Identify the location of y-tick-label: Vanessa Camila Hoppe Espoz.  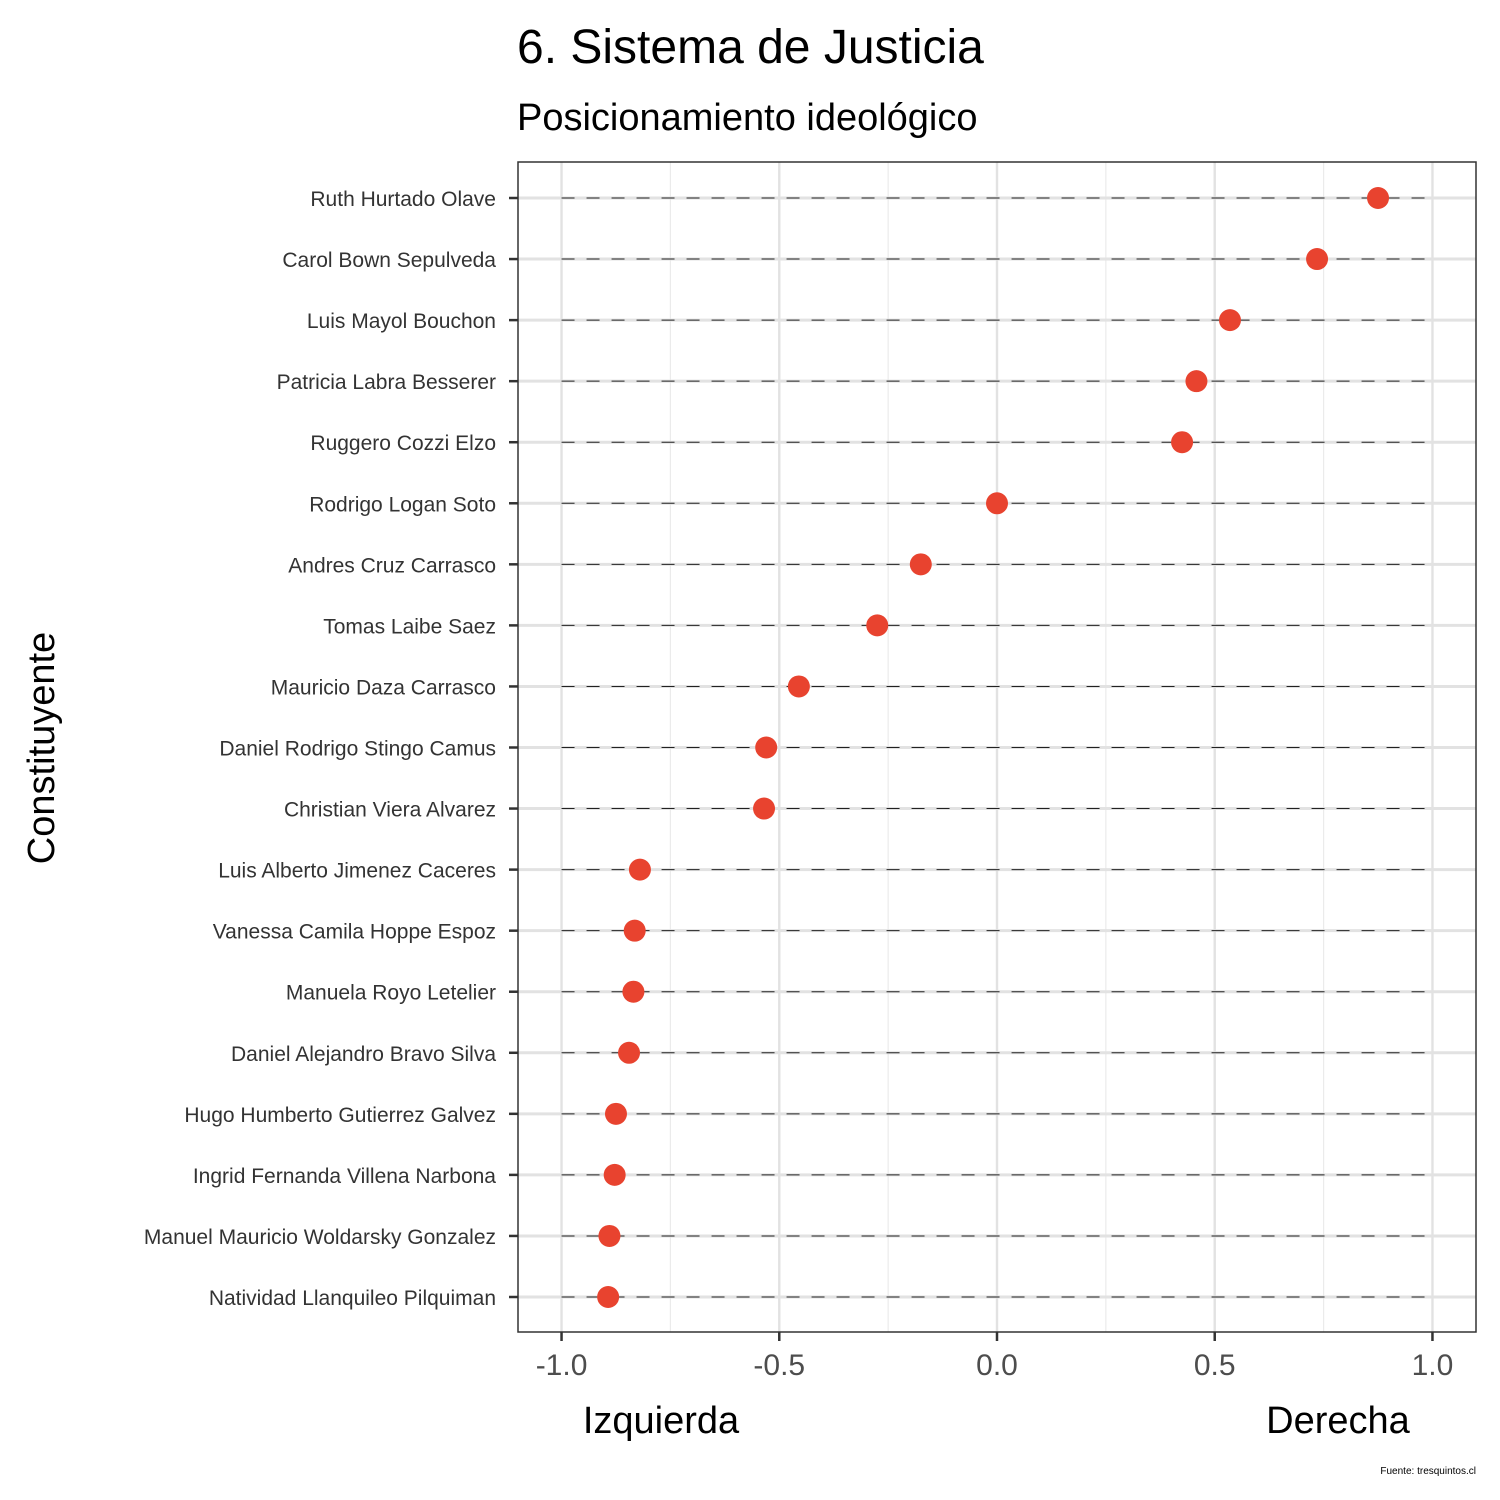
(354, 932).